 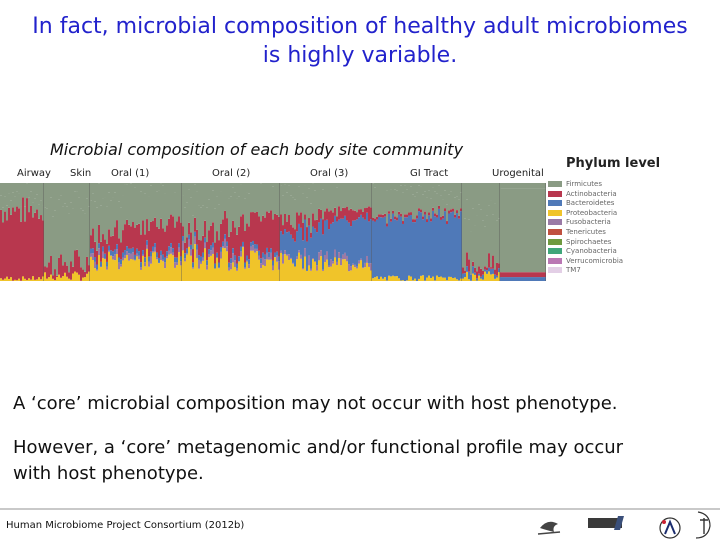 What do you see at coordinates (579, 222) in the screenshot?
I see `legend-item-fusobacteria: Fusobacteria` at bounding box center [579, 222].